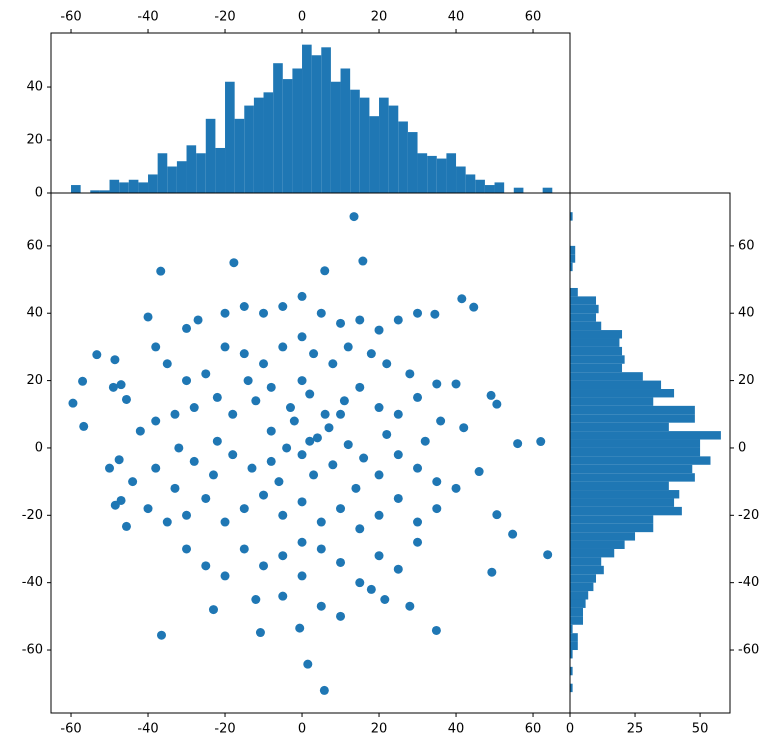  Describe the element at coordinates (147, 729) in the screenshot. I see `x-tick-label: -40` at that location.